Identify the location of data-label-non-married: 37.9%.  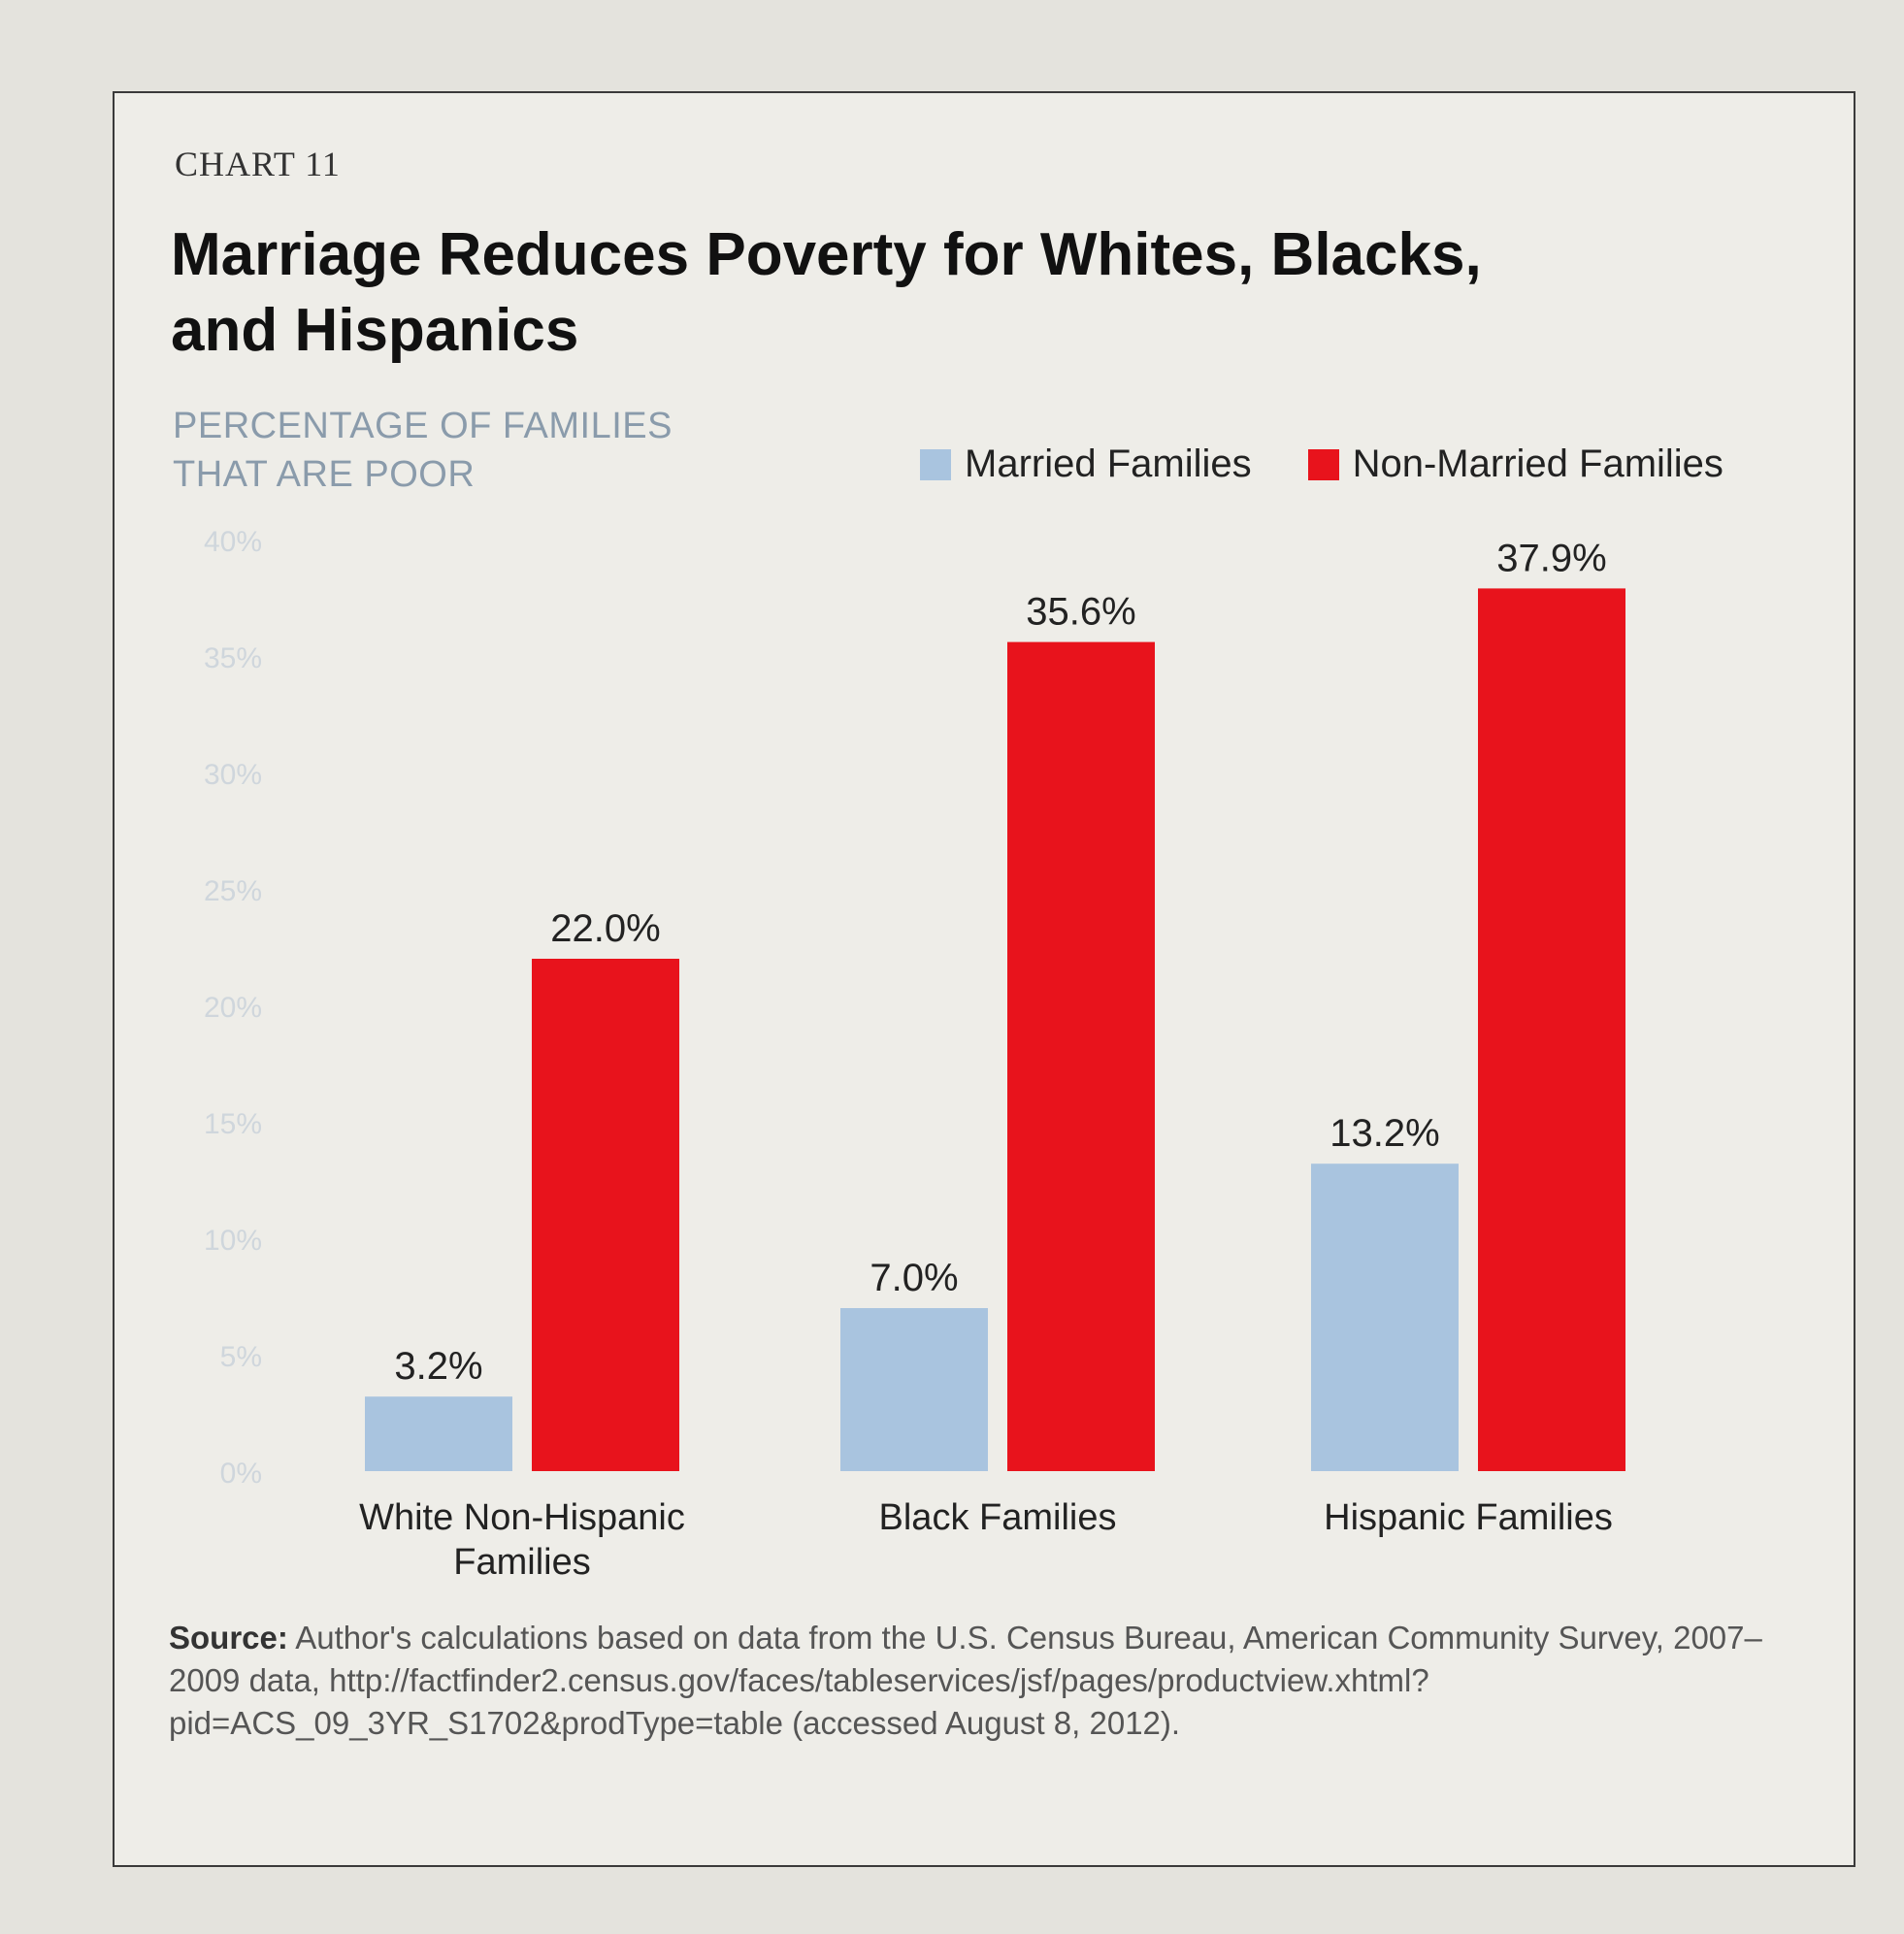
(1551, 558).